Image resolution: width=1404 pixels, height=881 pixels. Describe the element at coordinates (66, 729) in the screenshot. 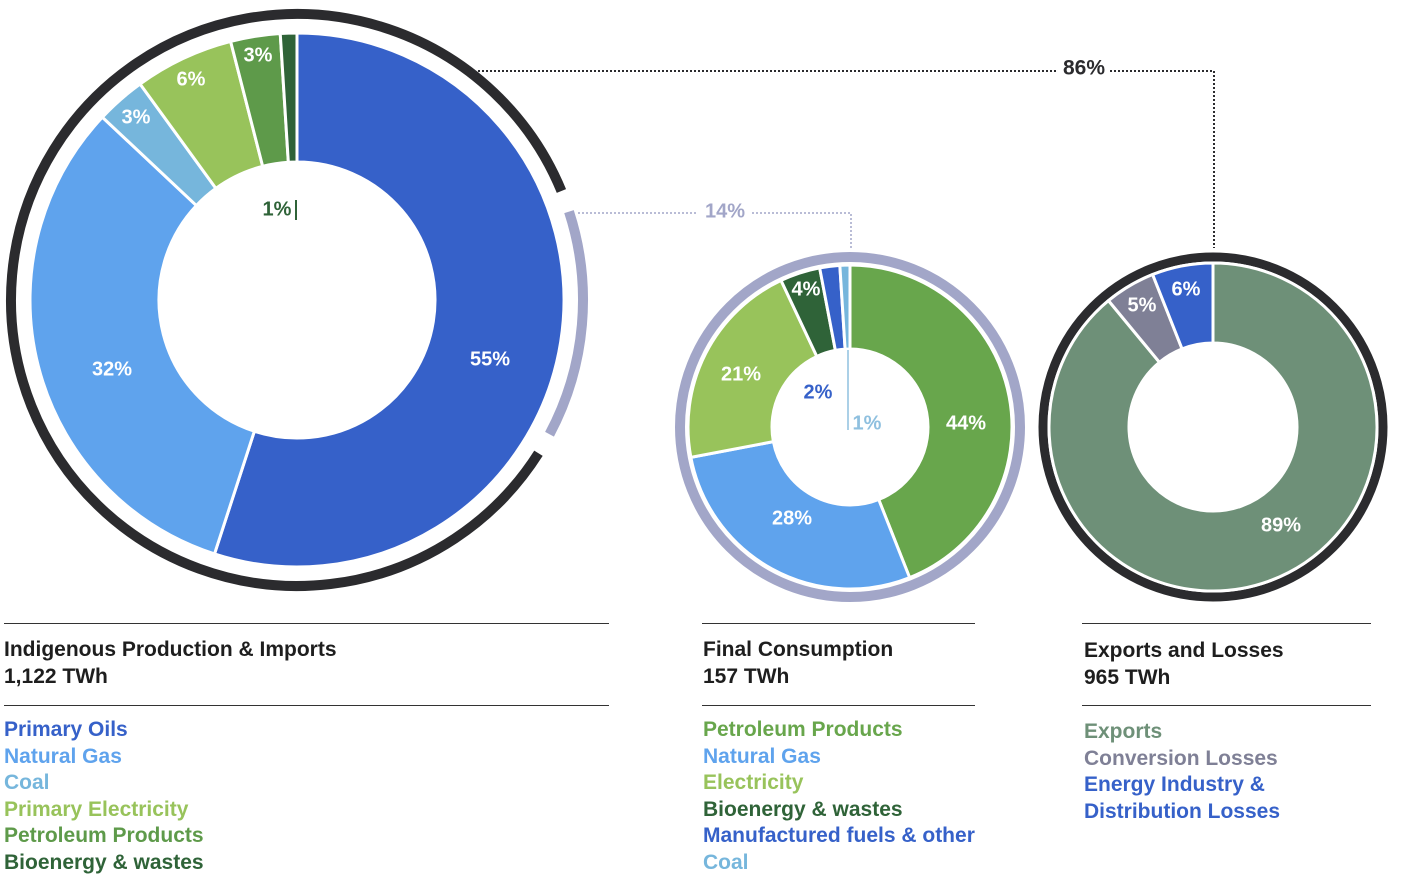

I see `legend-item-primary-oils: Primary Oils` at that location.